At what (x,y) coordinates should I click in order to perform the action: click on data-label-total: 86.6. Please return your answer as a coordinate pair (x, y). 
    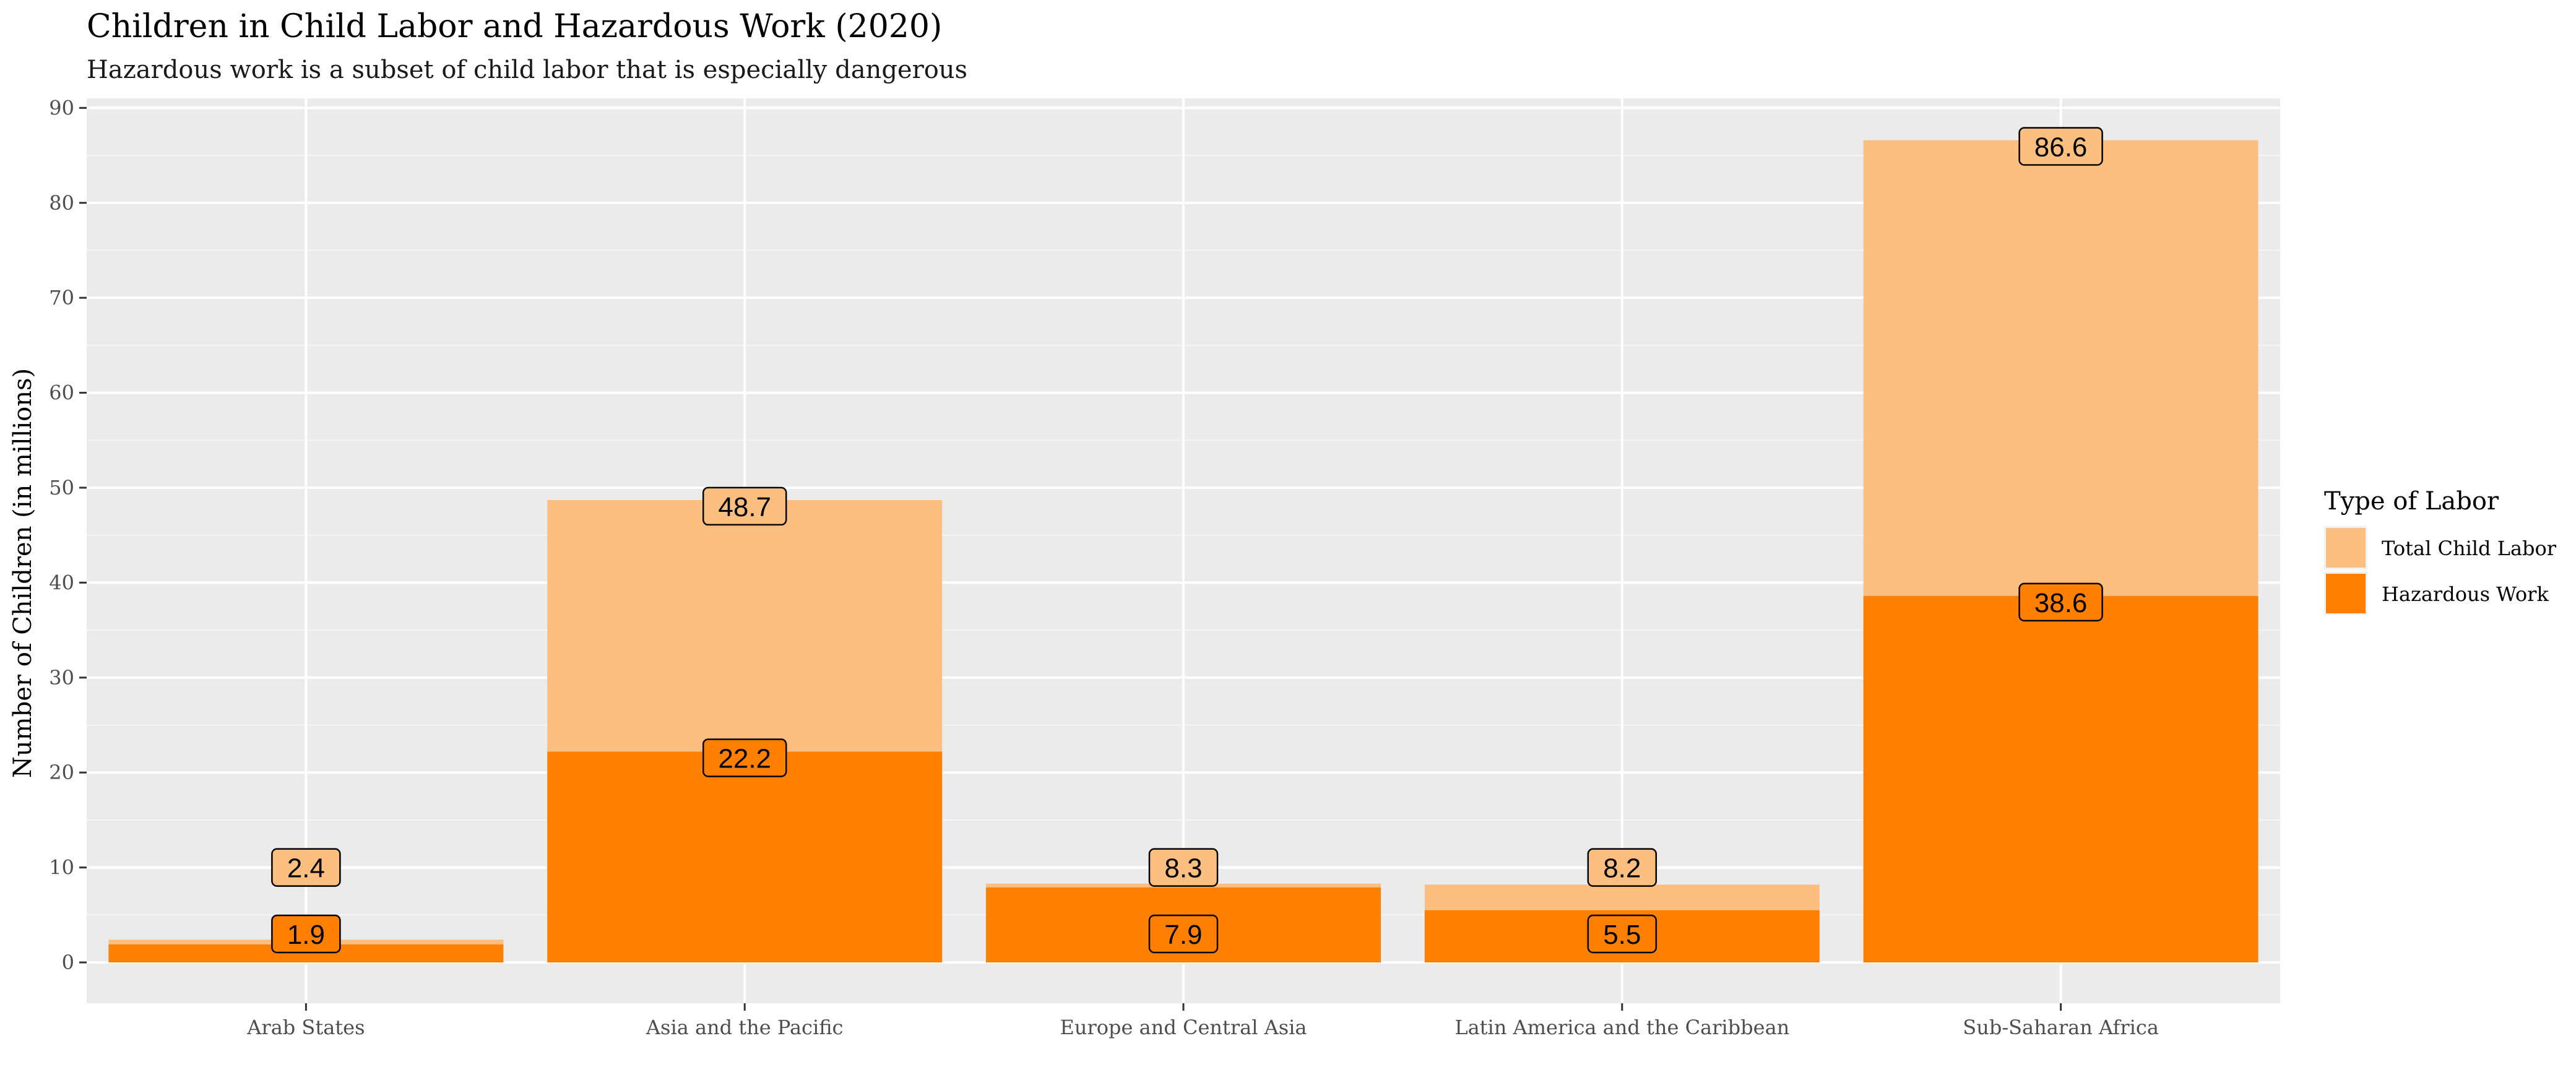
    Looking at the image, I should click on (2060, 146).